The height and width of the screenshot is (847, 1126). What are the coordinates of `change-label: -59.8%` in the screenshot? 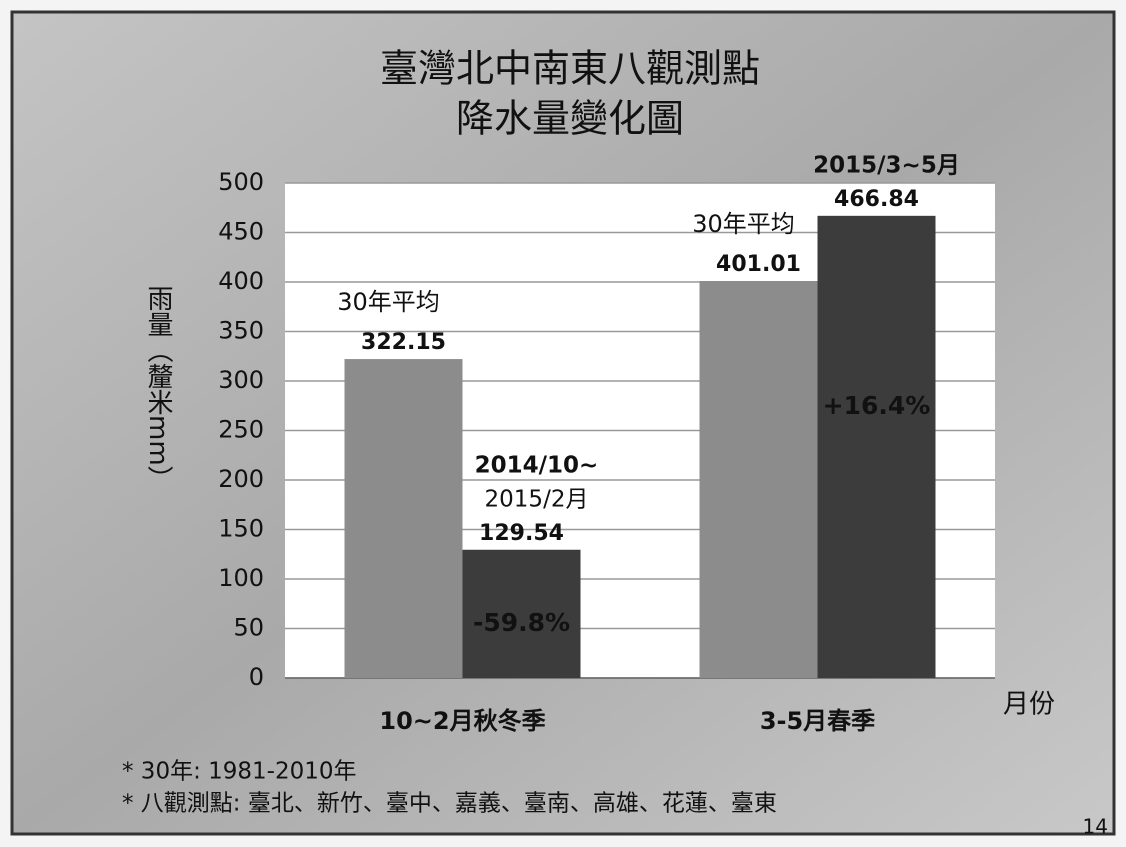 It's located at (521, 622).